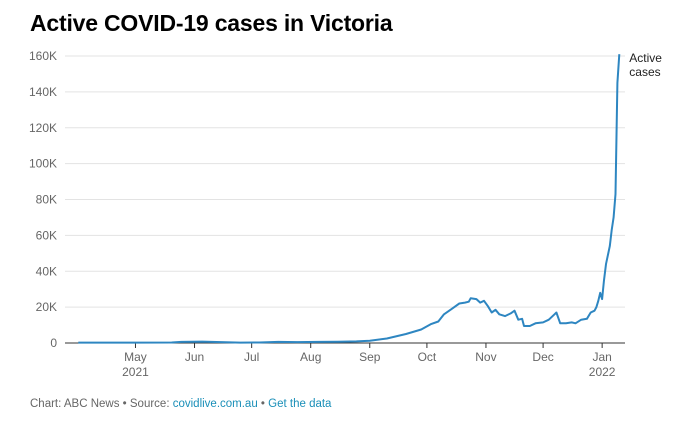 This screenshot has width=682, height=426. I want to click on y-axis: 0 20K 40K 60K 80K 100K 120K 140K 160K, so click(43, 199).